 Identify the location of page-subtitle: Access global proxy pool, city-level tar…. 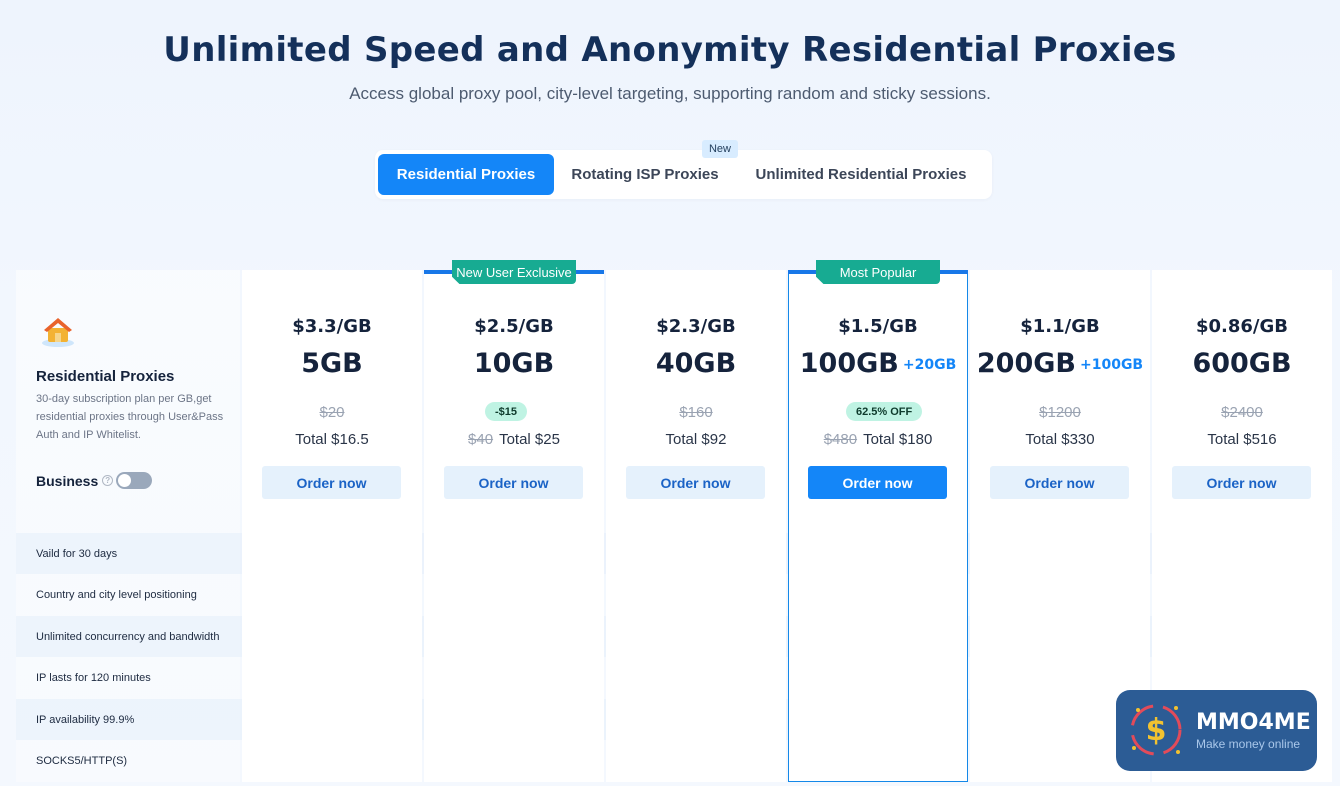
(670, 93).